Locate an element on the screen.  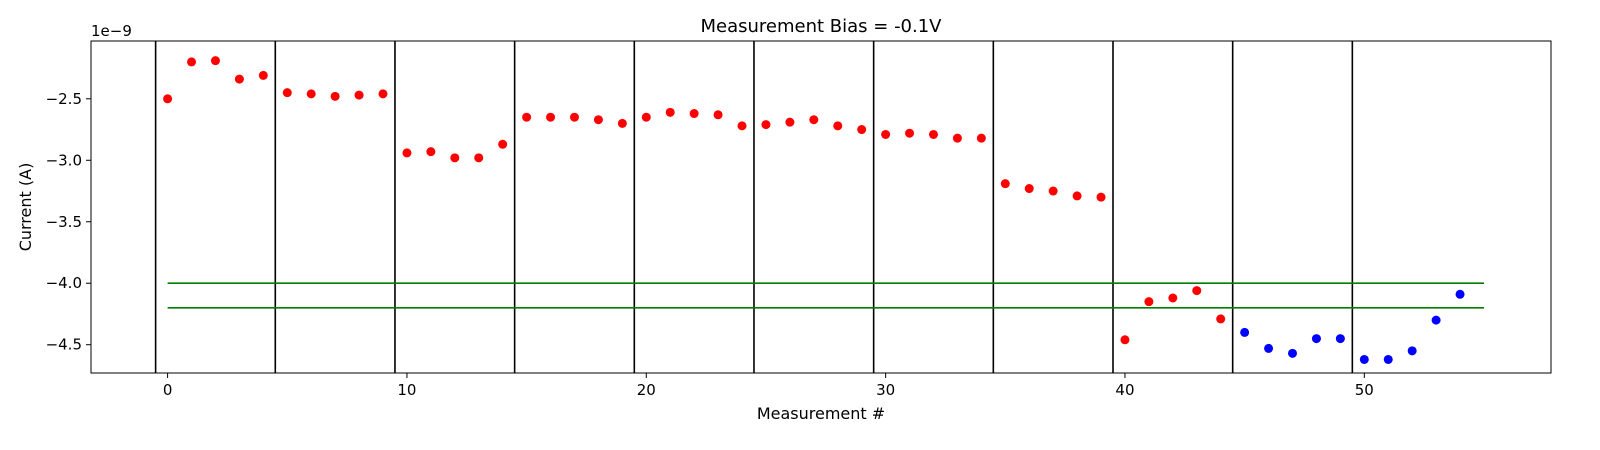
x-tick-label: 10 is located at coordinates (406, 390).